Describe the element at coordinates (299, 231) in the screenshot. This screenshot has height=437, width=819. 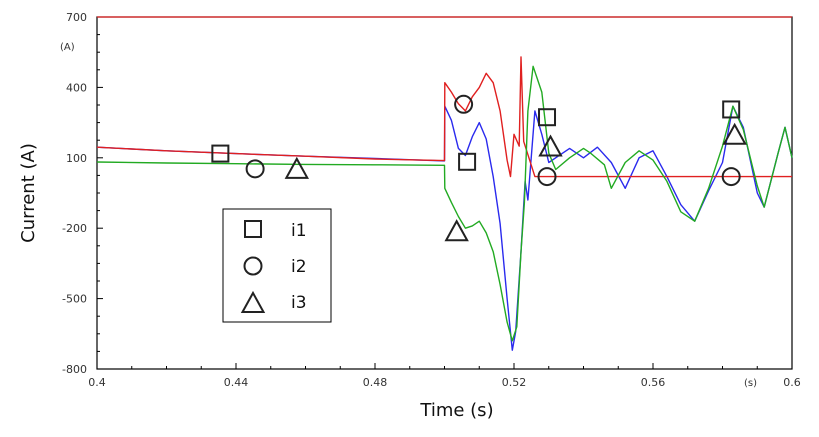
I see `legend-label-i1: i1` at that location.